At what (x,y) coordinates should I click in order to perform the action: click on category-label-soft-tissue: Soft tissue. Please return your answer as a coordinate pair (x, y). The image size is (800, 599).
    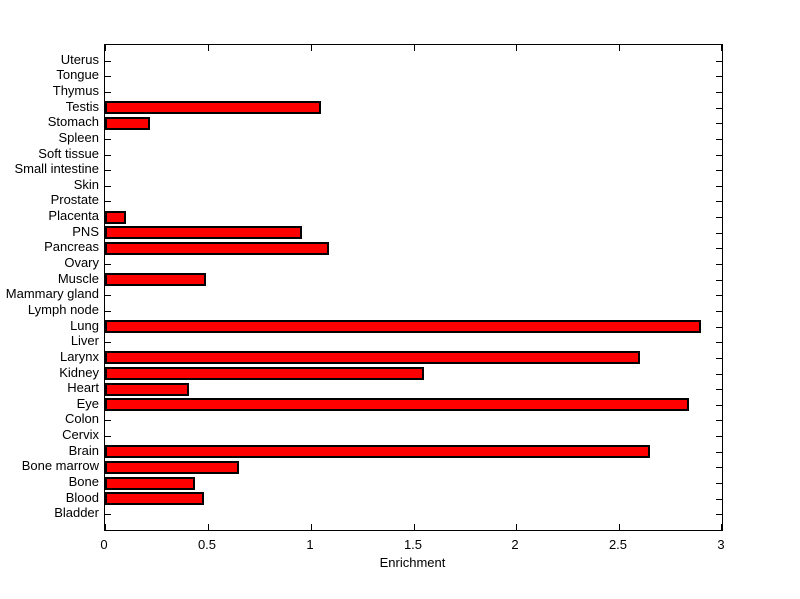
    Looking at the image, I should click on (68, 153).